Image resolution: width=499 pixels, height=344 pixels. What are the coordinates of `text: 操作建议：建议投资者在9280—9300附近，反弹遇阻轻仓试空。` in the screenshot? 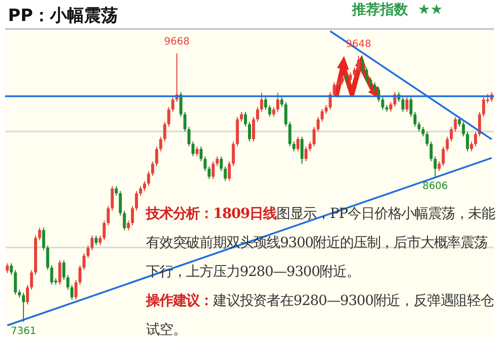 It's located at (320, 315).